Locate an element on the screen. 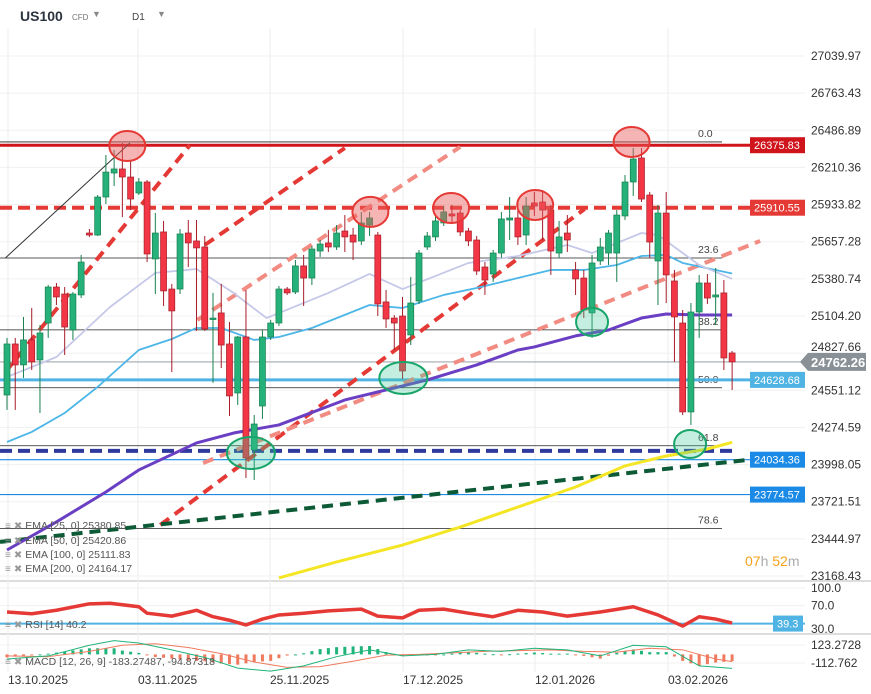 Image resolution: width=871 pixels, height=694 pixels. current-price-label: 24762.26 is located at coordinates (838, 362).